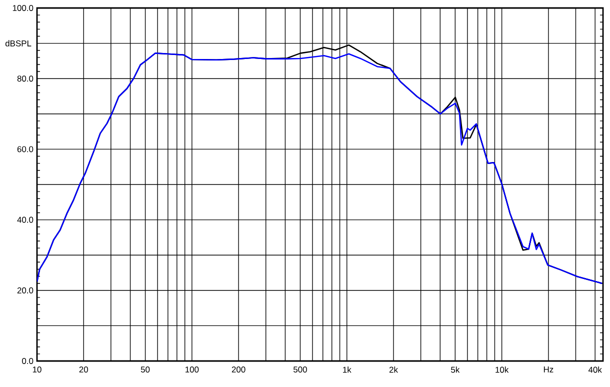 Image resolution: width=610 pixels, height=387 pixels. What do you see at coordinates (455, 369) in the screenshot?
I see `x-tick-label: 5k` at bounding box center [455, 369].